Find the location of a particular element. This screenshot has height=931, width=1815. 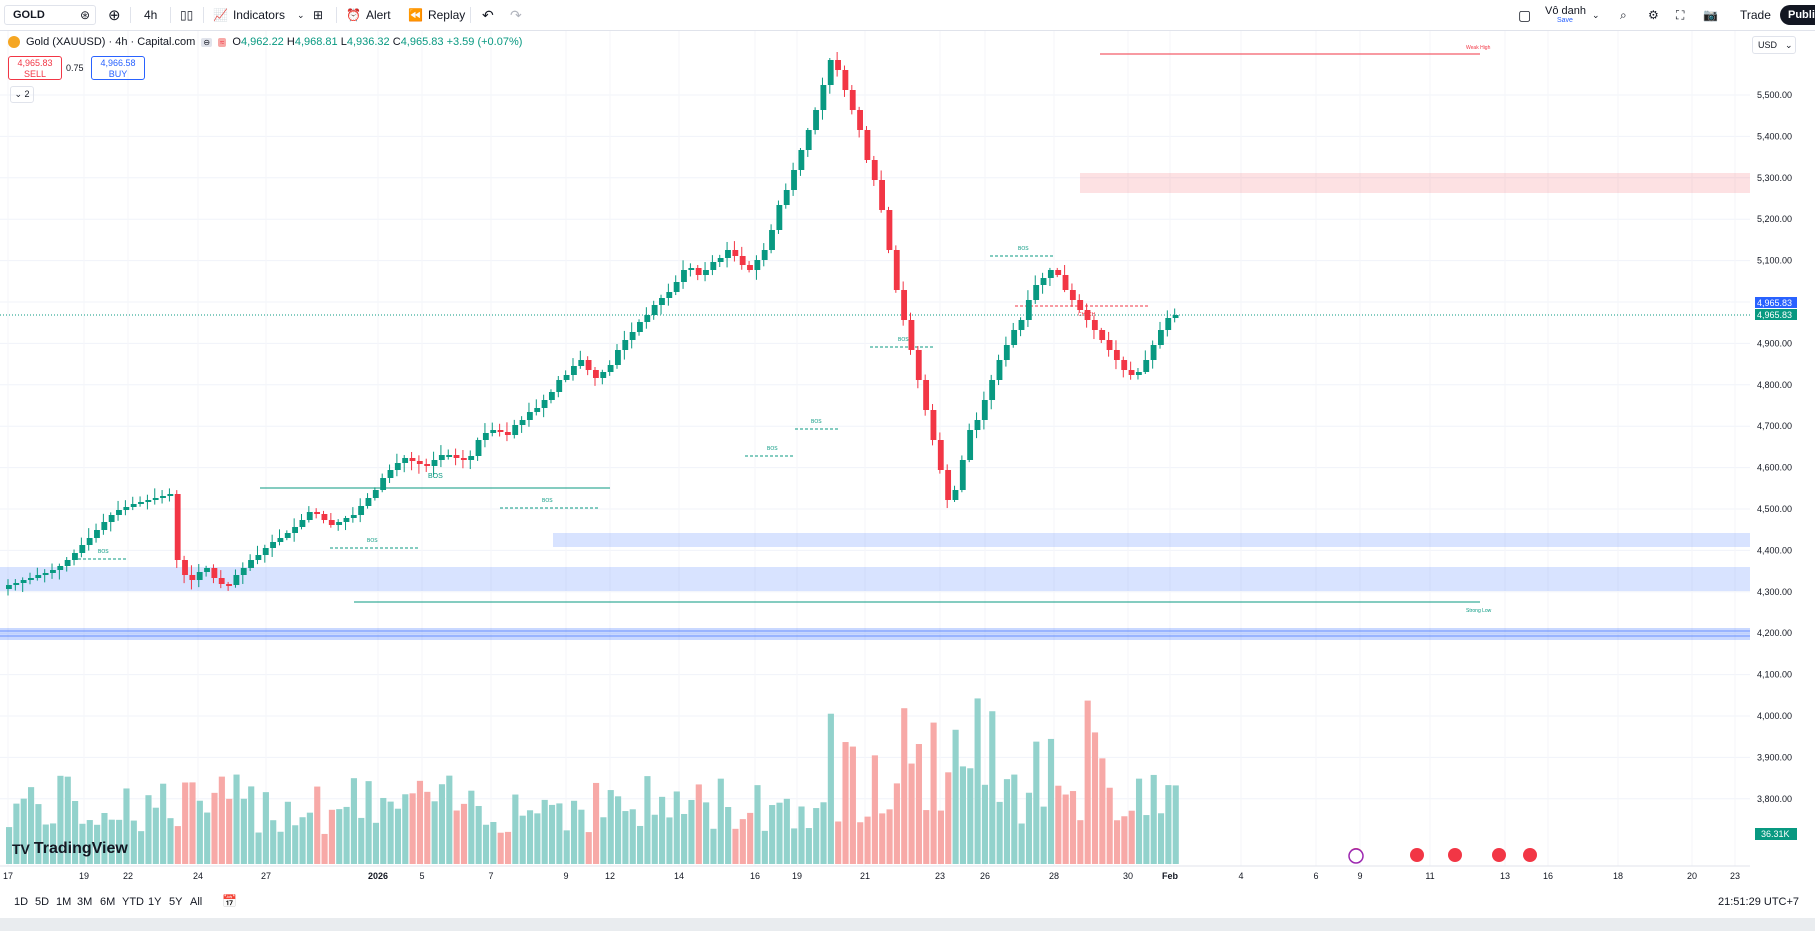

timeframe-1y-button: 1Y is located at coordinates (155, 902).